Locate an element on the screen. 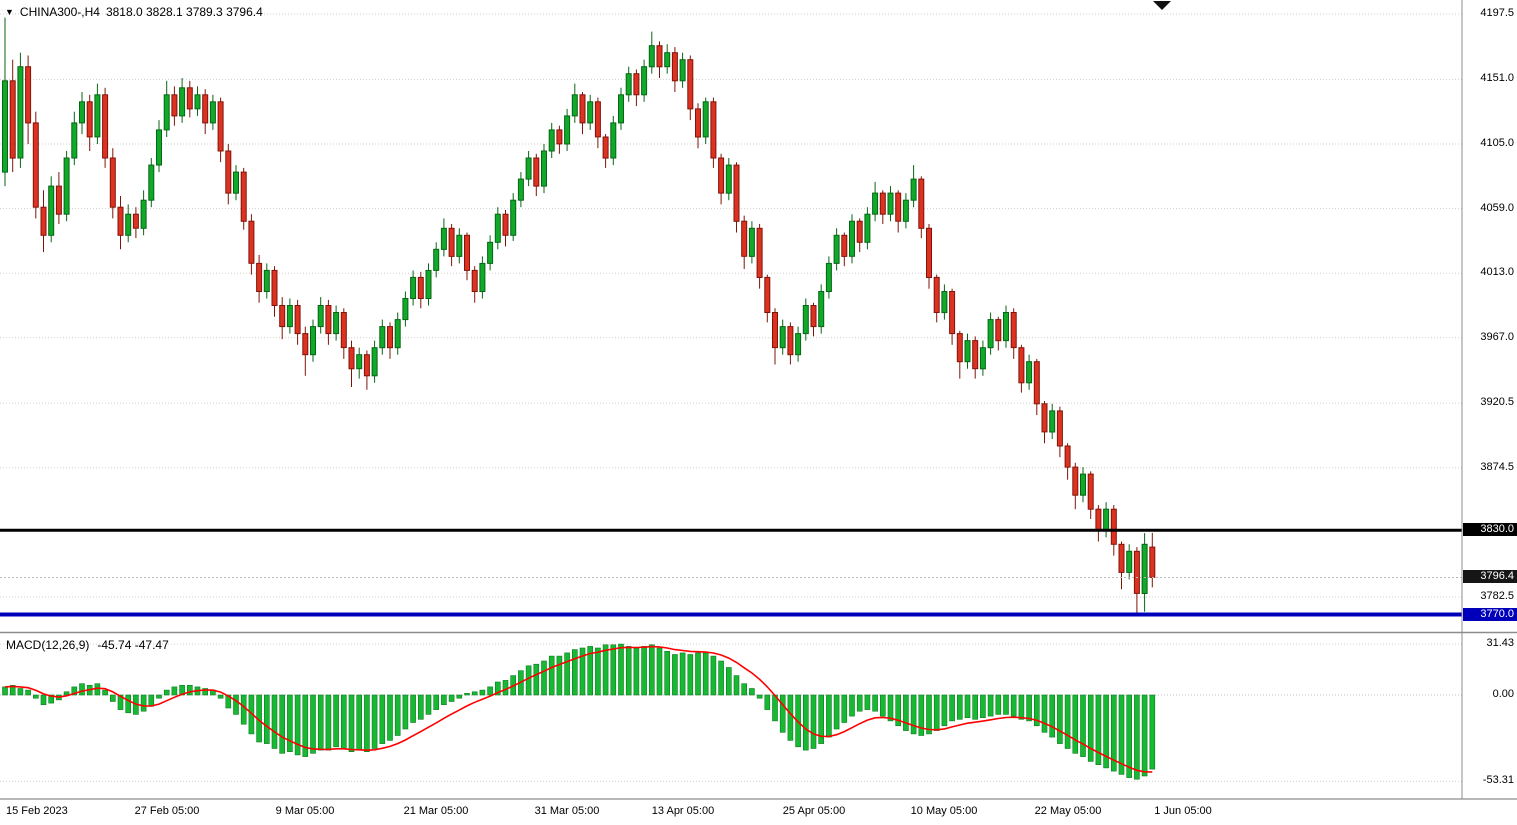 This screenshot has height=825, width=1517. price-tag-3796.4: 3796.4 is located at coordinates (1490, 576).